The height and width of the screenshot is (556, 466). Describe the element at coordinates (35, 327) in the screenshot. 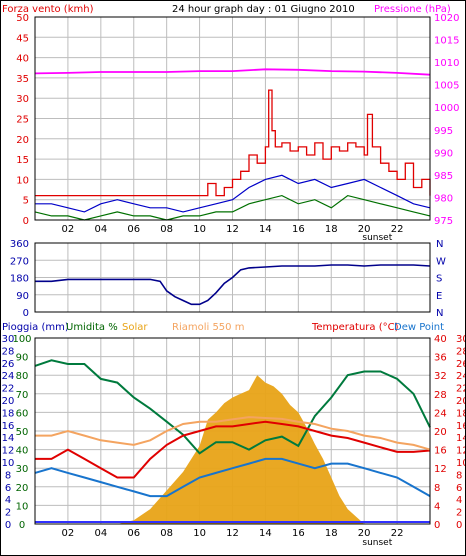

I see `rain-label: Pioggia (mm)` at that location.